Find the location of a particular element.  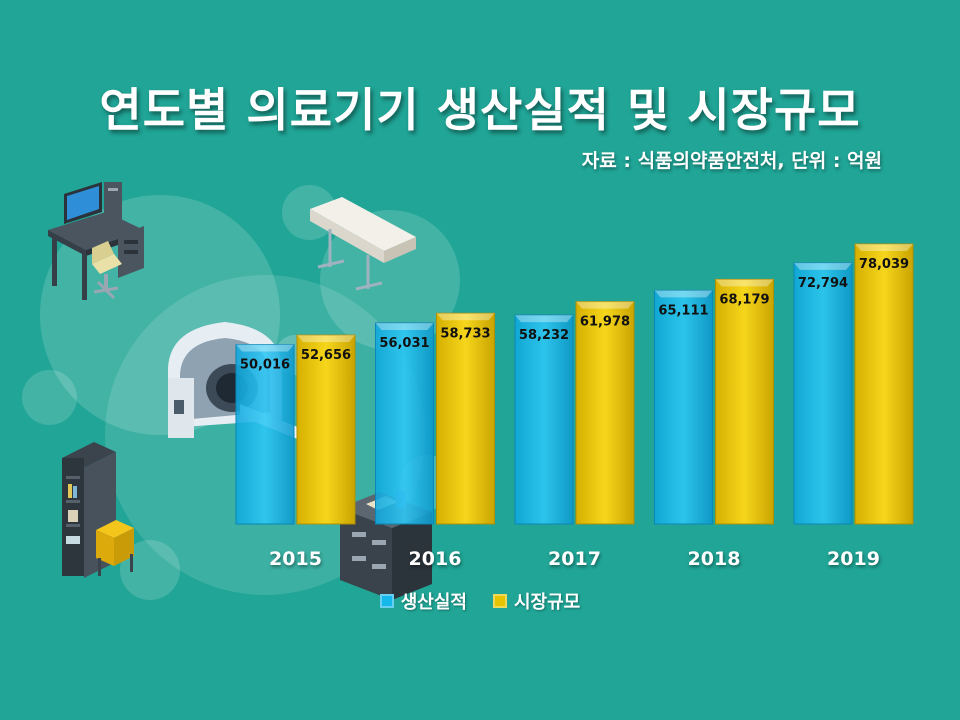

data-label-production-2018: 65,111 is located at coordinates (683, 310).